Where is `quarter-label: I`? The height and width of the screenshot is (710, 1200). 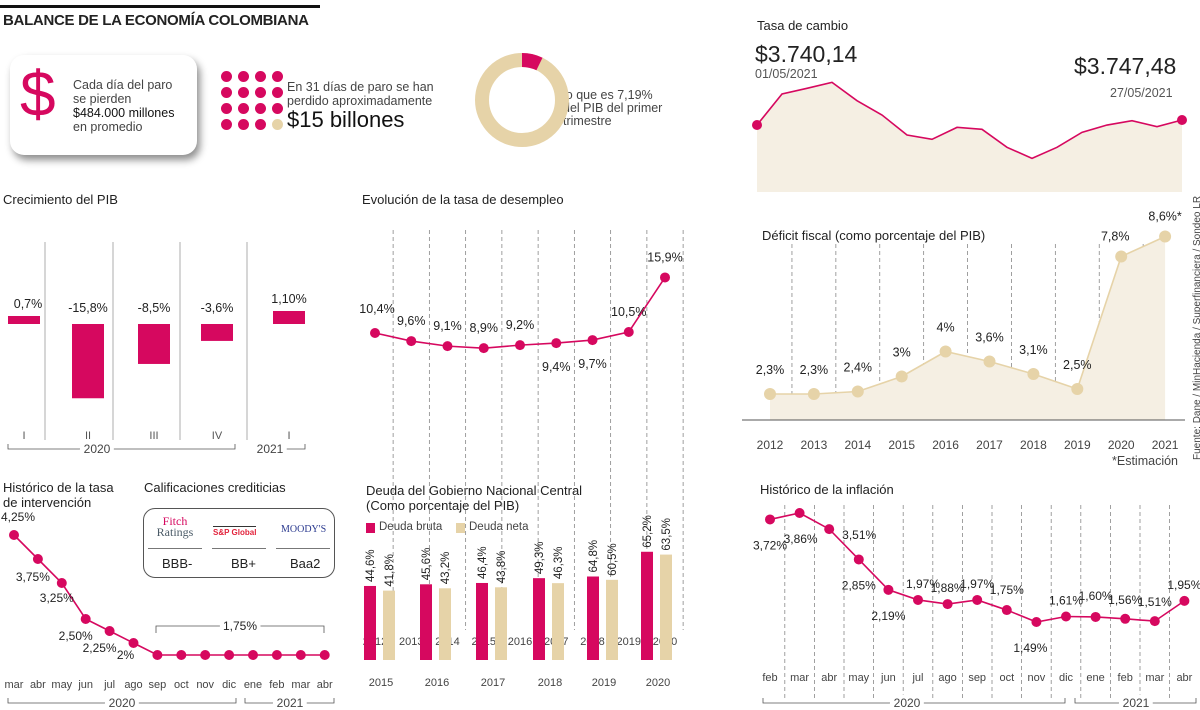
quarter-label: I is located at coordinates (288, 436).